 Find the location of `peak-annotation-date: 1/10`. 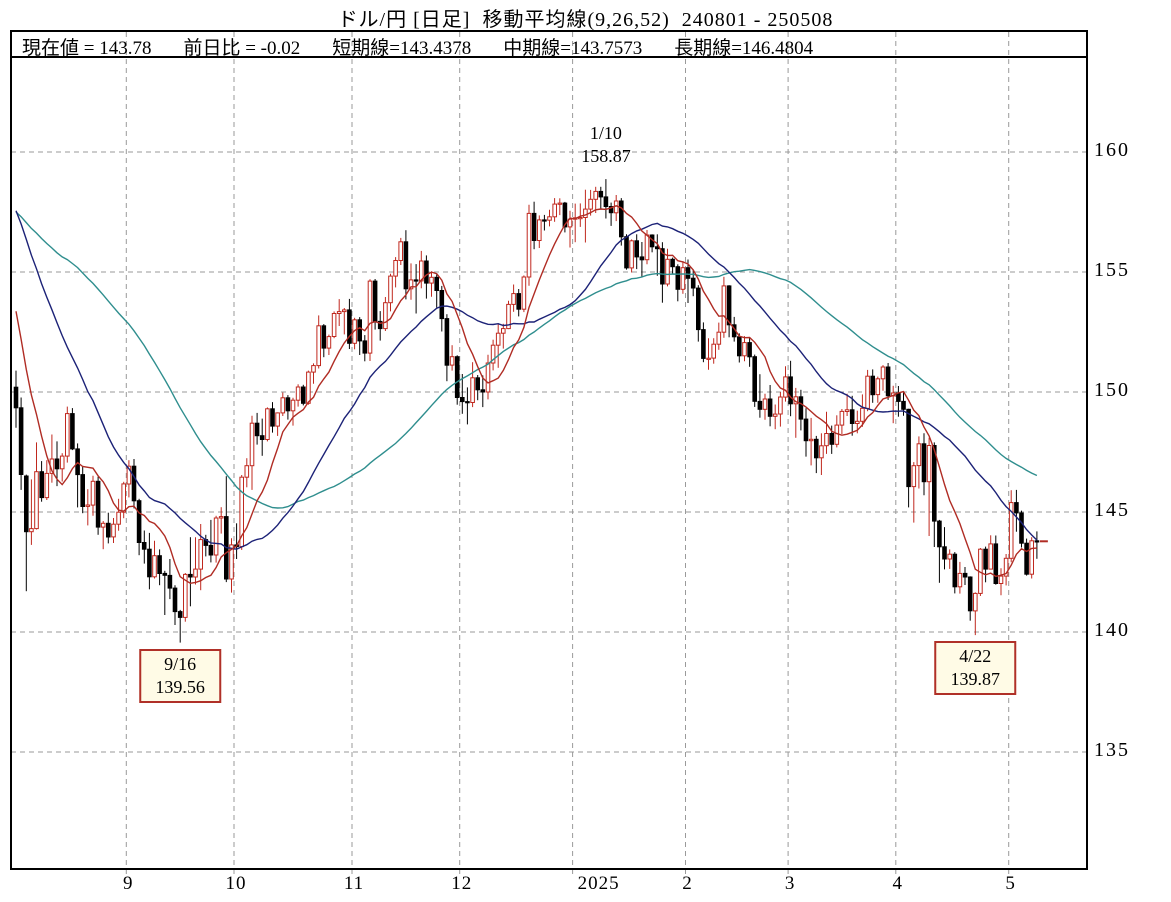

peak-annotation-date: 1/10 is located at coordinates (605, 133).